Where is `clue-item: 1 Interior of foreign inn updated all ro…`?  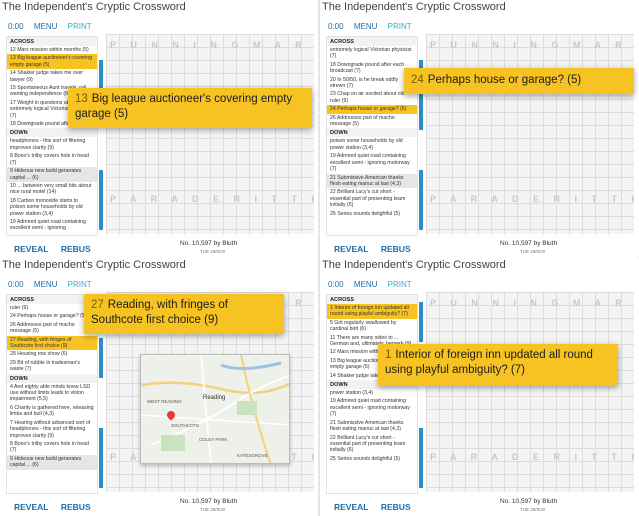 clue-item: 1 Interior of foreign inn updated all ro… is located at coordinates (372, 311).